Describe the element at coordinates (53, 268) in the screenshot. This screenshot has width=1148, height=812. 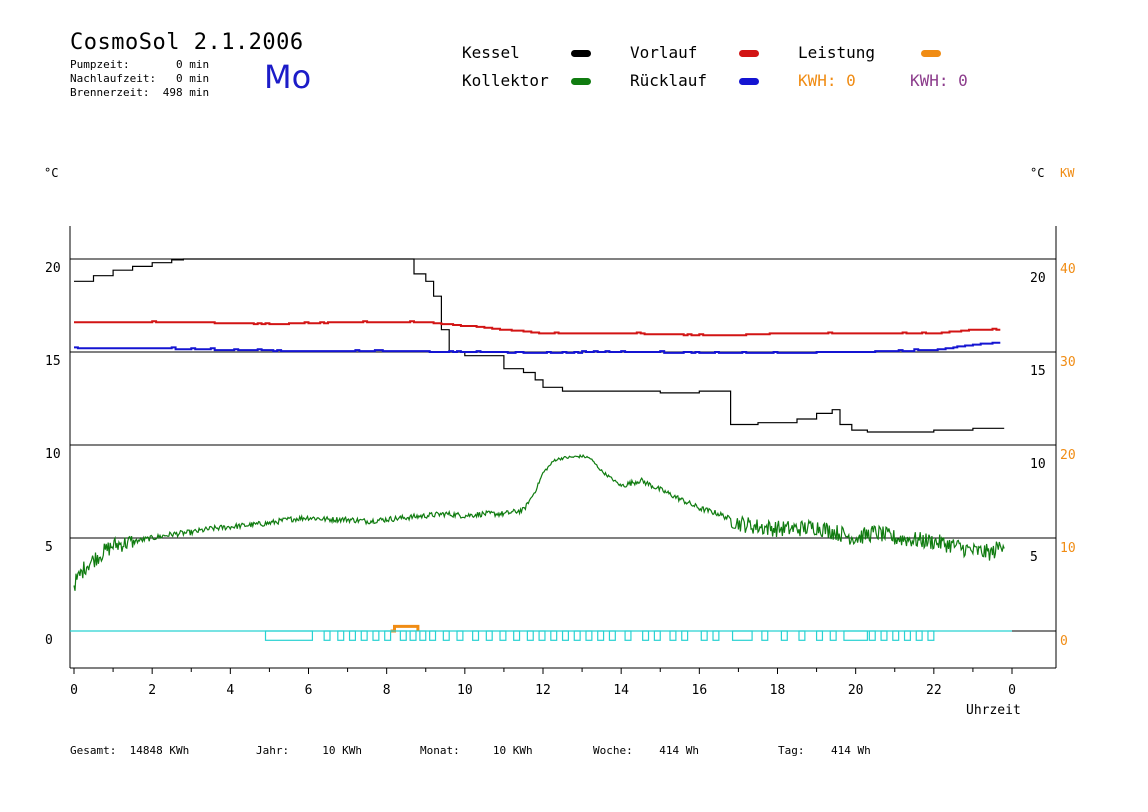
I see `y-left-tick-label: 20` at that location.